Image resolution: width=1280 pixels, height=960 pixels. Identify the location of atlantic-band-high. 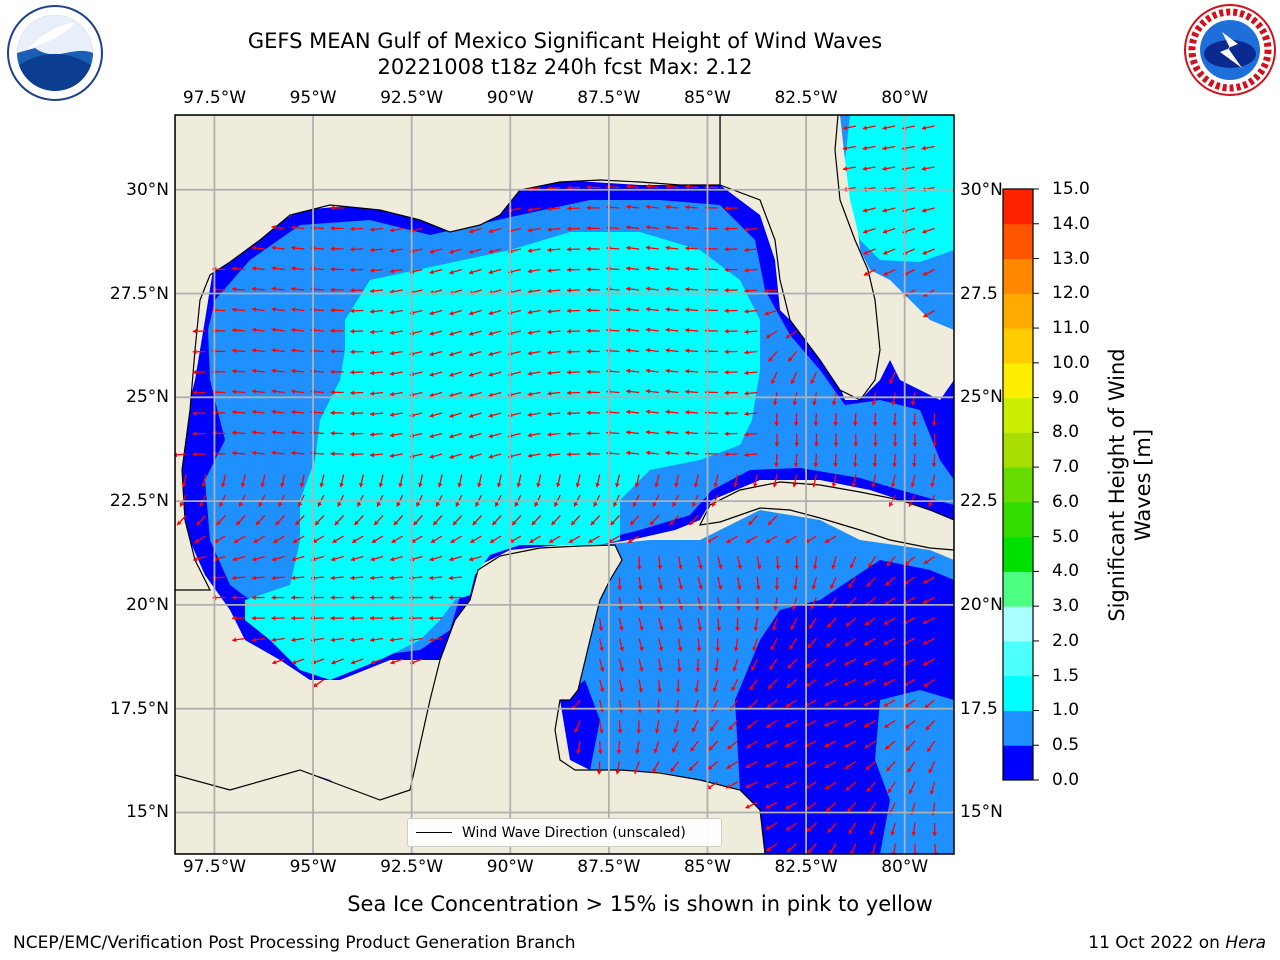
(899, 188).